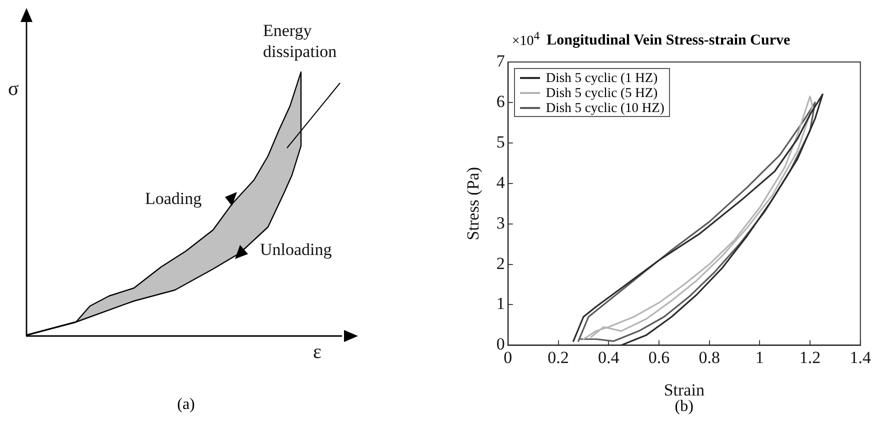  What do you see at coordinates (602, 92) in the screenshot?
I see `legend-label: Dish 5 cyclic (5 HZ)` at bounding box center [602, 92].